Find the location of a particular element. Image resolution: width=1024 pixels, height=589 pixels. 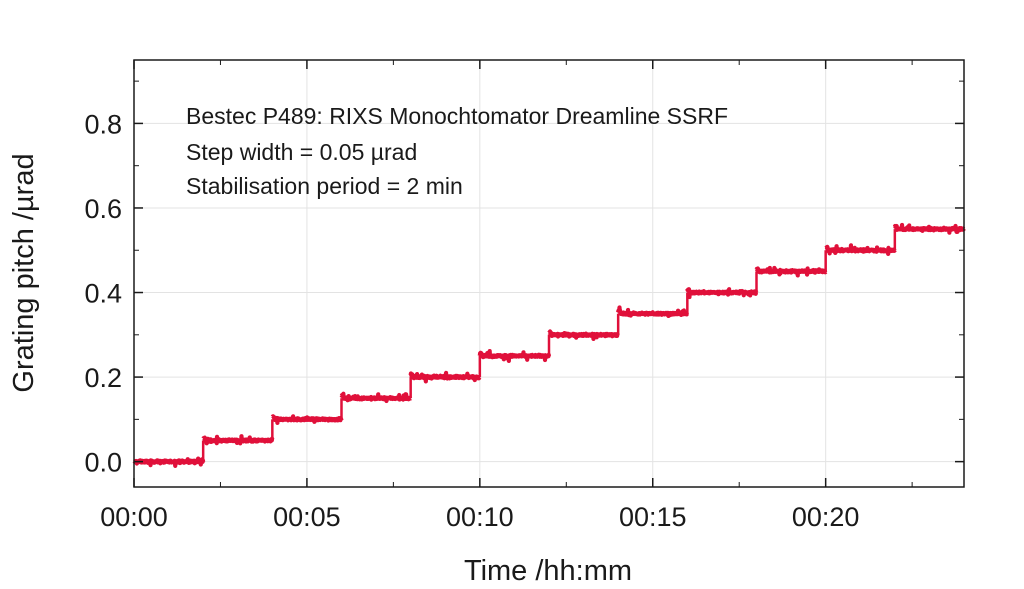

y-tick-label: 0.0 is located at coordinates (103, 463).